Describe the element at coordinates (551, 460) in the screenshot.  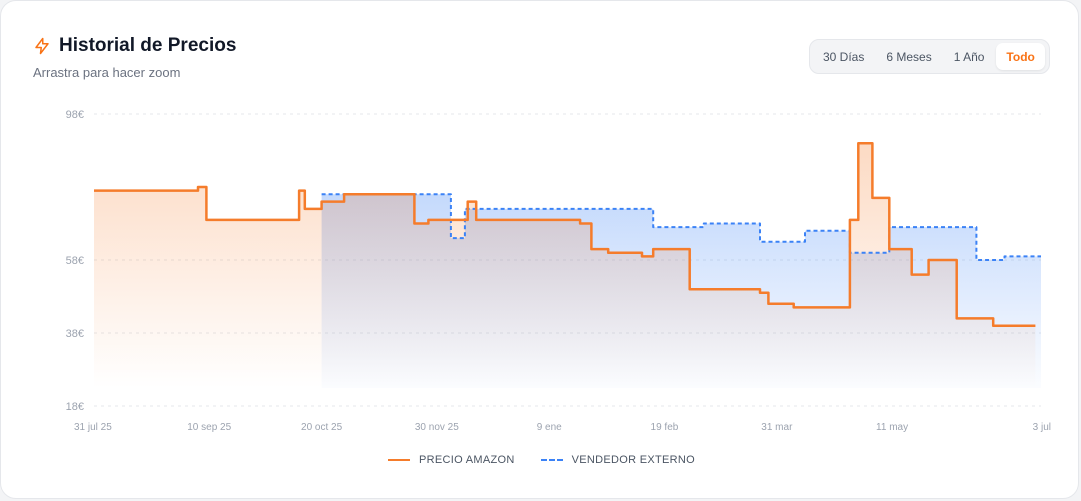
I see `legend-swatch-external` at that location.